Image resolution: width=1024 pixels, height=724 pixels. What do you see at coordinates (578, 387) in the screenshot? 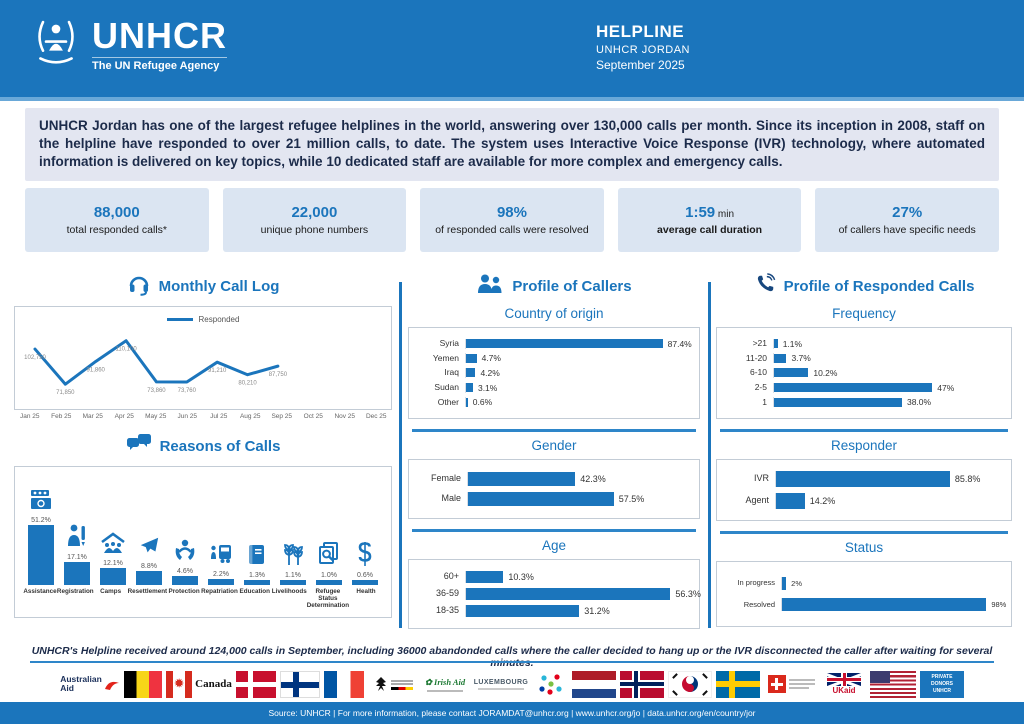
I see `bar-track: 3.1%` at bounding box center [578, 387].